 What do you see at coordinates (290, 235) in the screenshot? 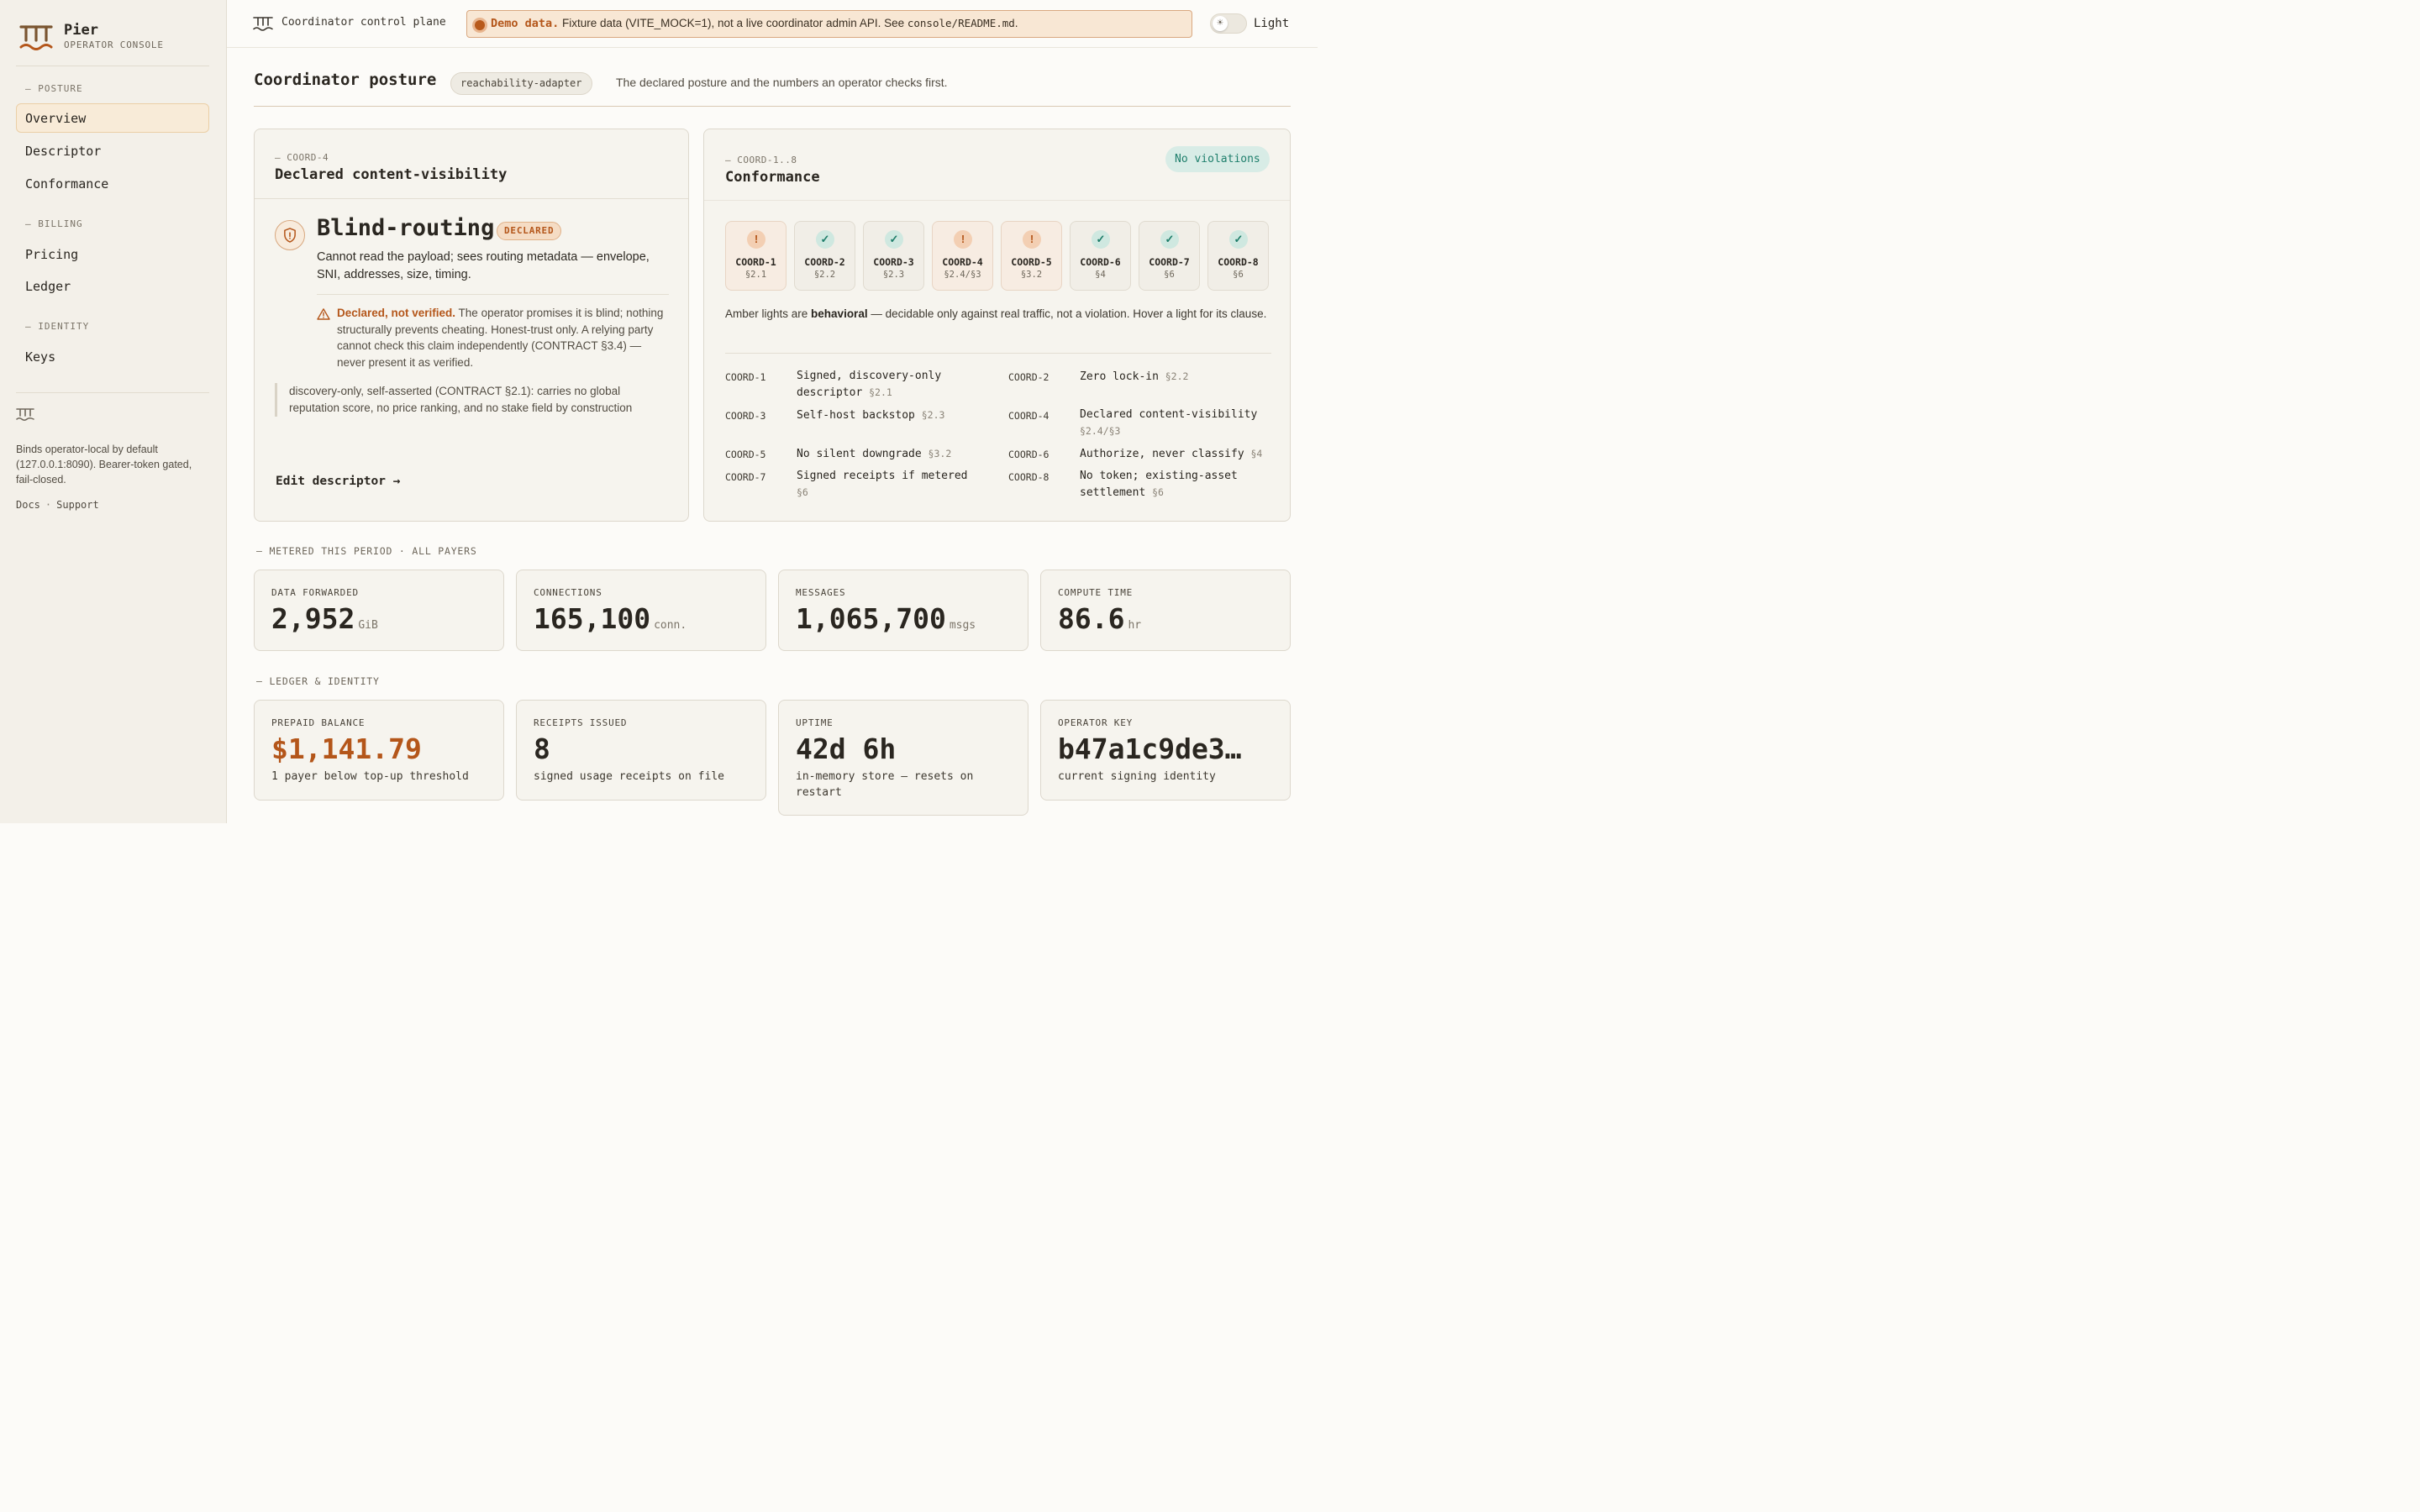
I see `shield-icon` at bounding box center [290, 235].